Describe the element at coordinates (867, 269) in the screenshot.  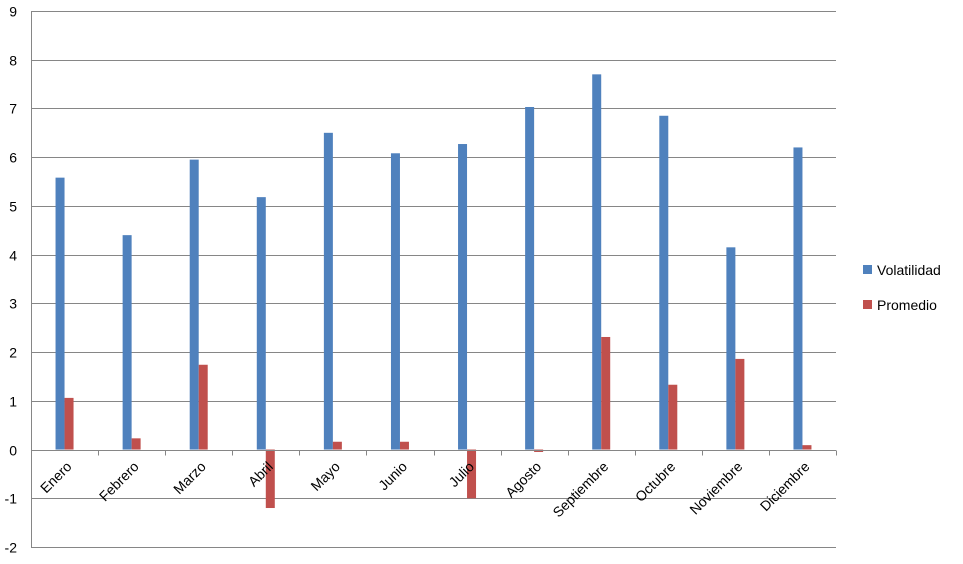
I see `legend-swatch-volatilidad` at that location.